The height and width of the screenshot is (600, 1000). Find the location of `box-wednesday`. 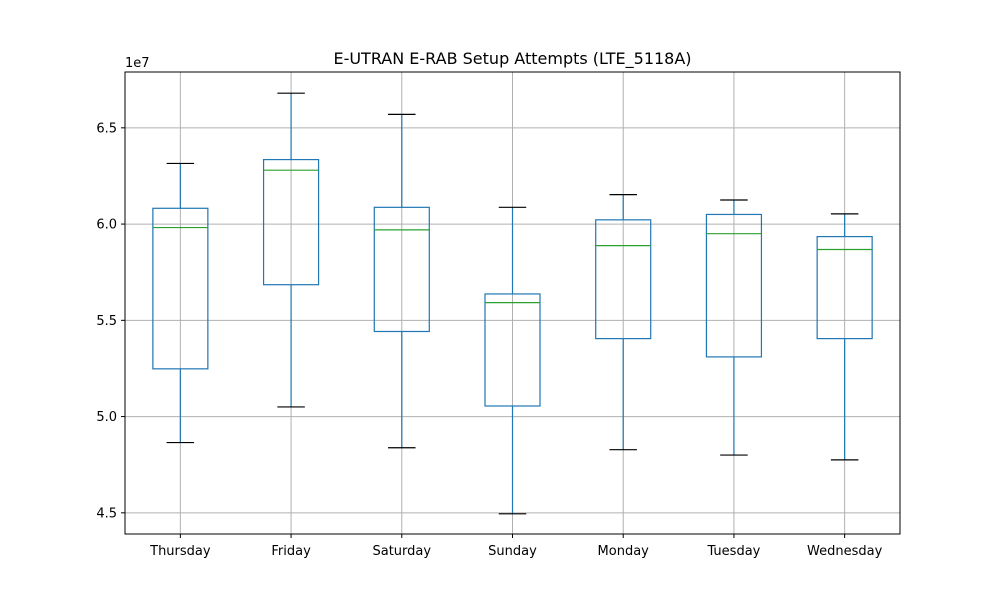

box-wednesday is located at coordinates (844, 337).